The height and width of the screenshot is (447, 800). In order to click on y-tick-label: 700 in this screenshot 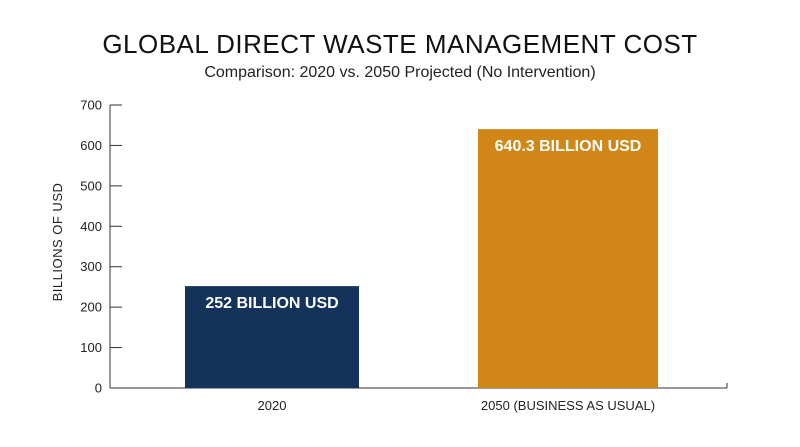, I will do `click(91, 105)`.